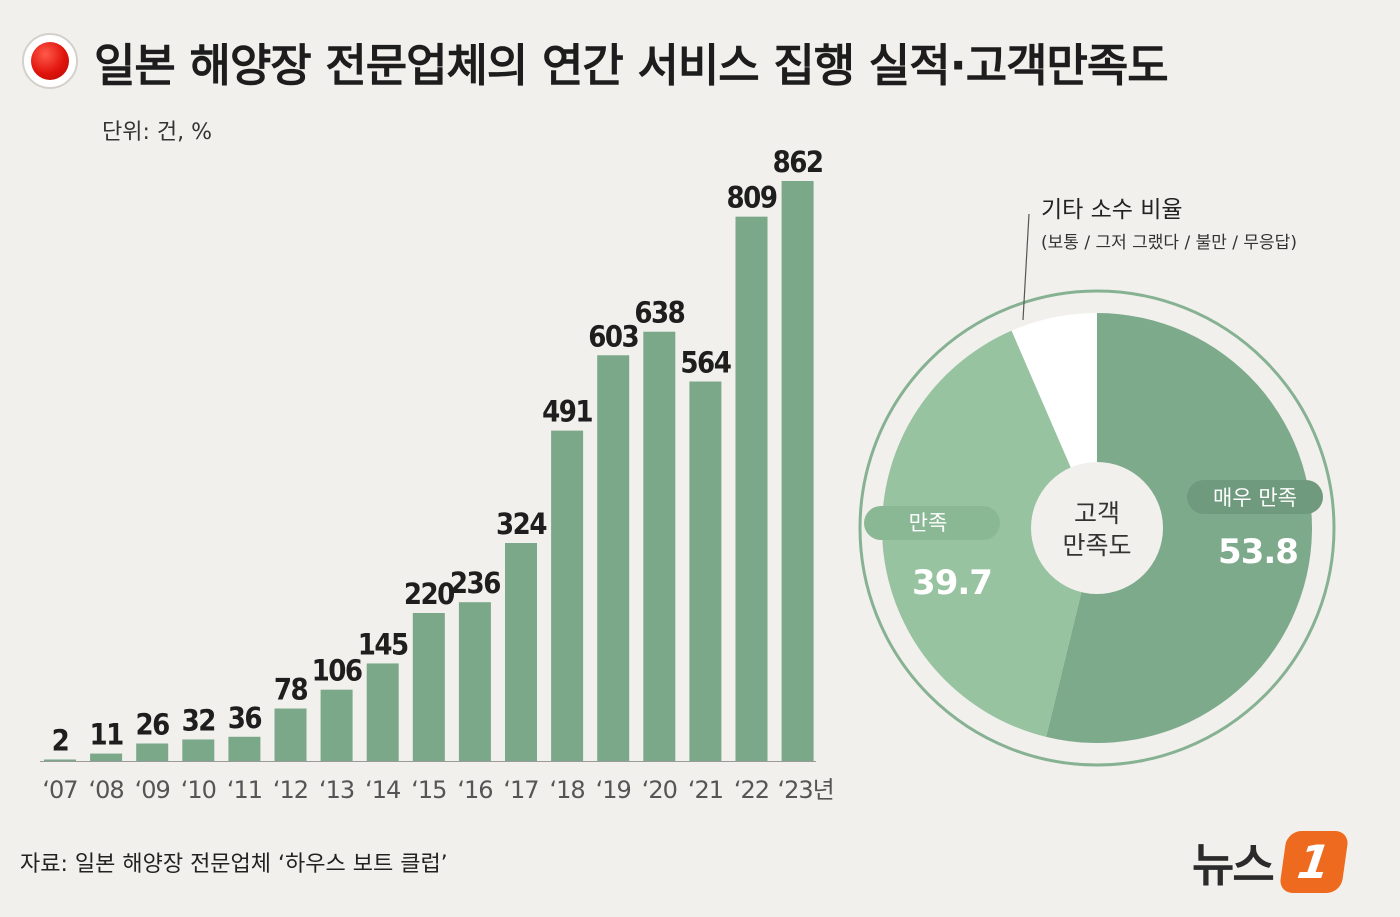  Describe the element at coordinates (429, 594) in the screenshot. I see `bar-value-label: 220` at that location.